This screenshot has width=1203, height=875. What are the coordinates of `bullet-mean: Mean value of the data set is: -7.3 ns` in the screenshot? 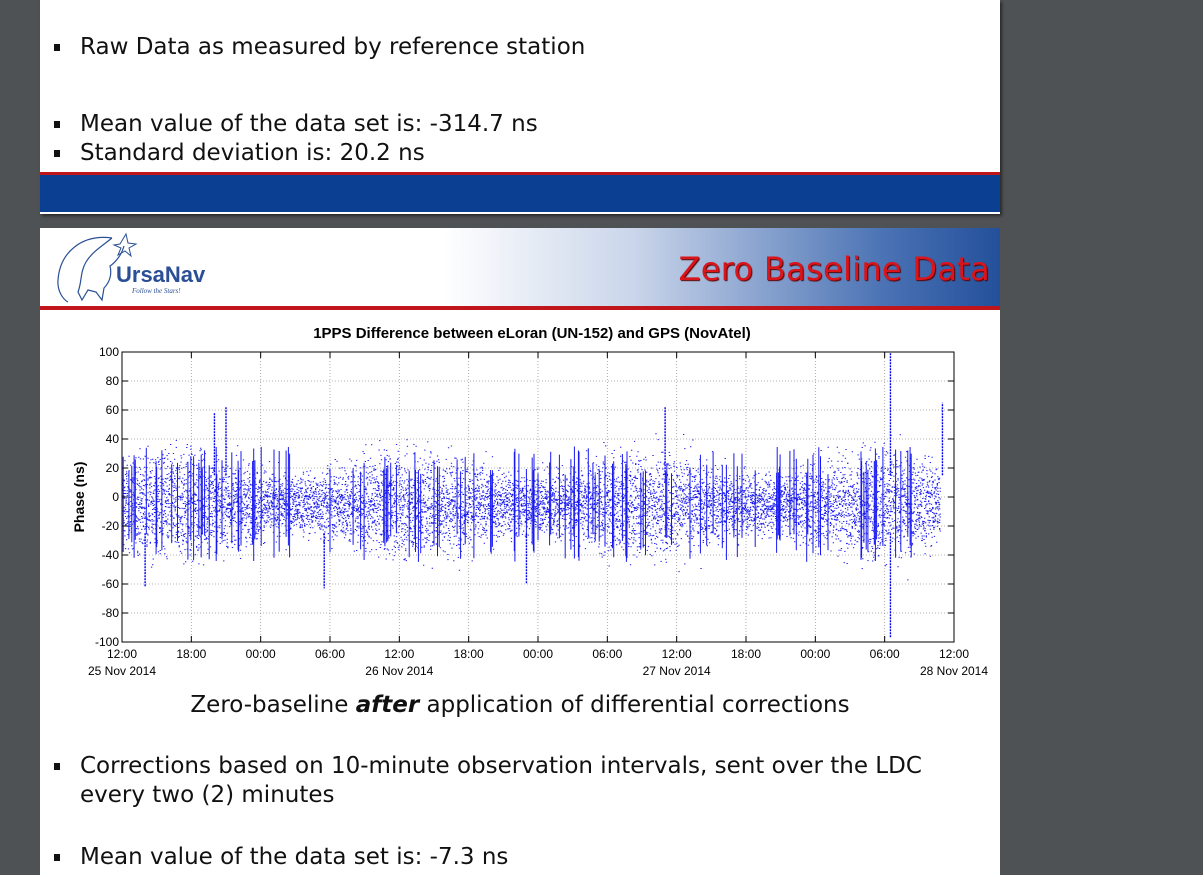 It's located at (281, 857).